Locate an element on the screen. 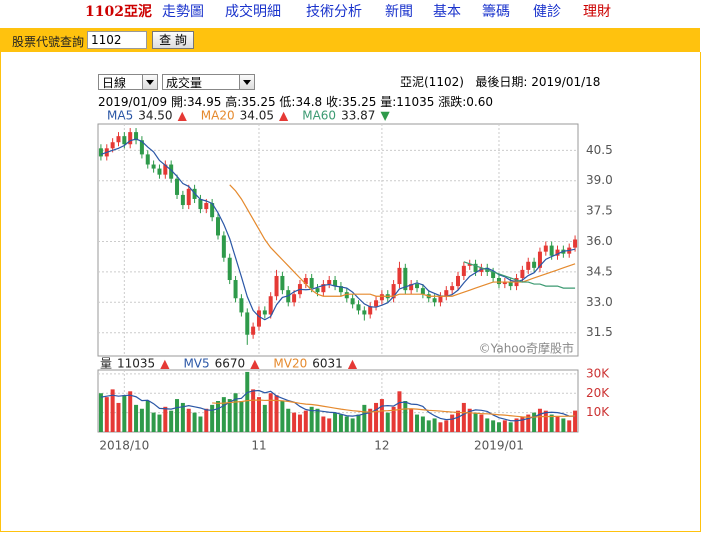  legend-value: 6031 is located at coordinates (327, 364).